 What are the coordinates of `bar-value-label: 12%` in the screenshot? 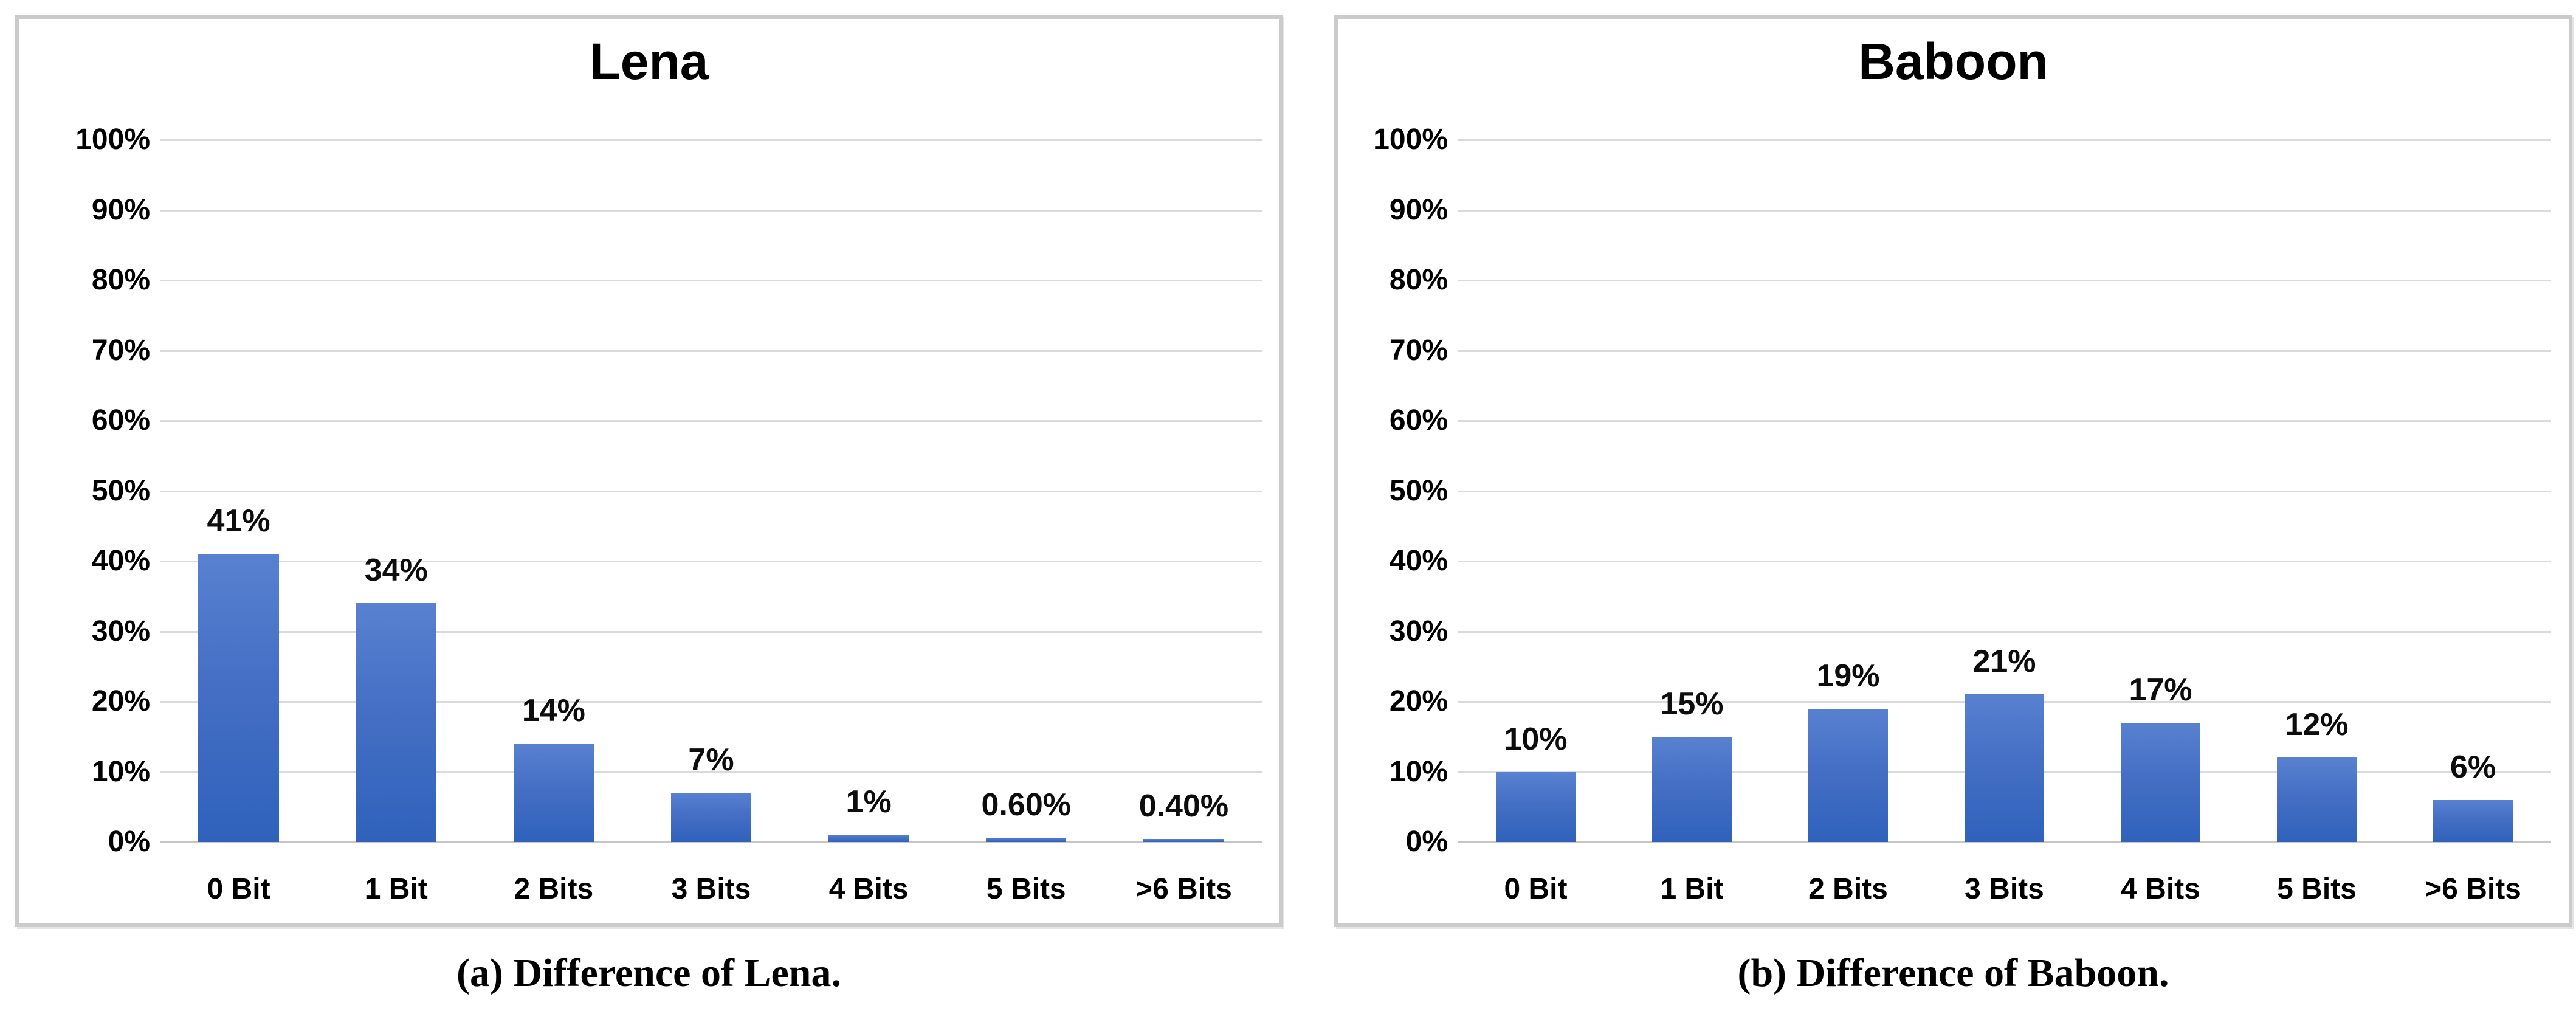 It's located at (2317, 725).